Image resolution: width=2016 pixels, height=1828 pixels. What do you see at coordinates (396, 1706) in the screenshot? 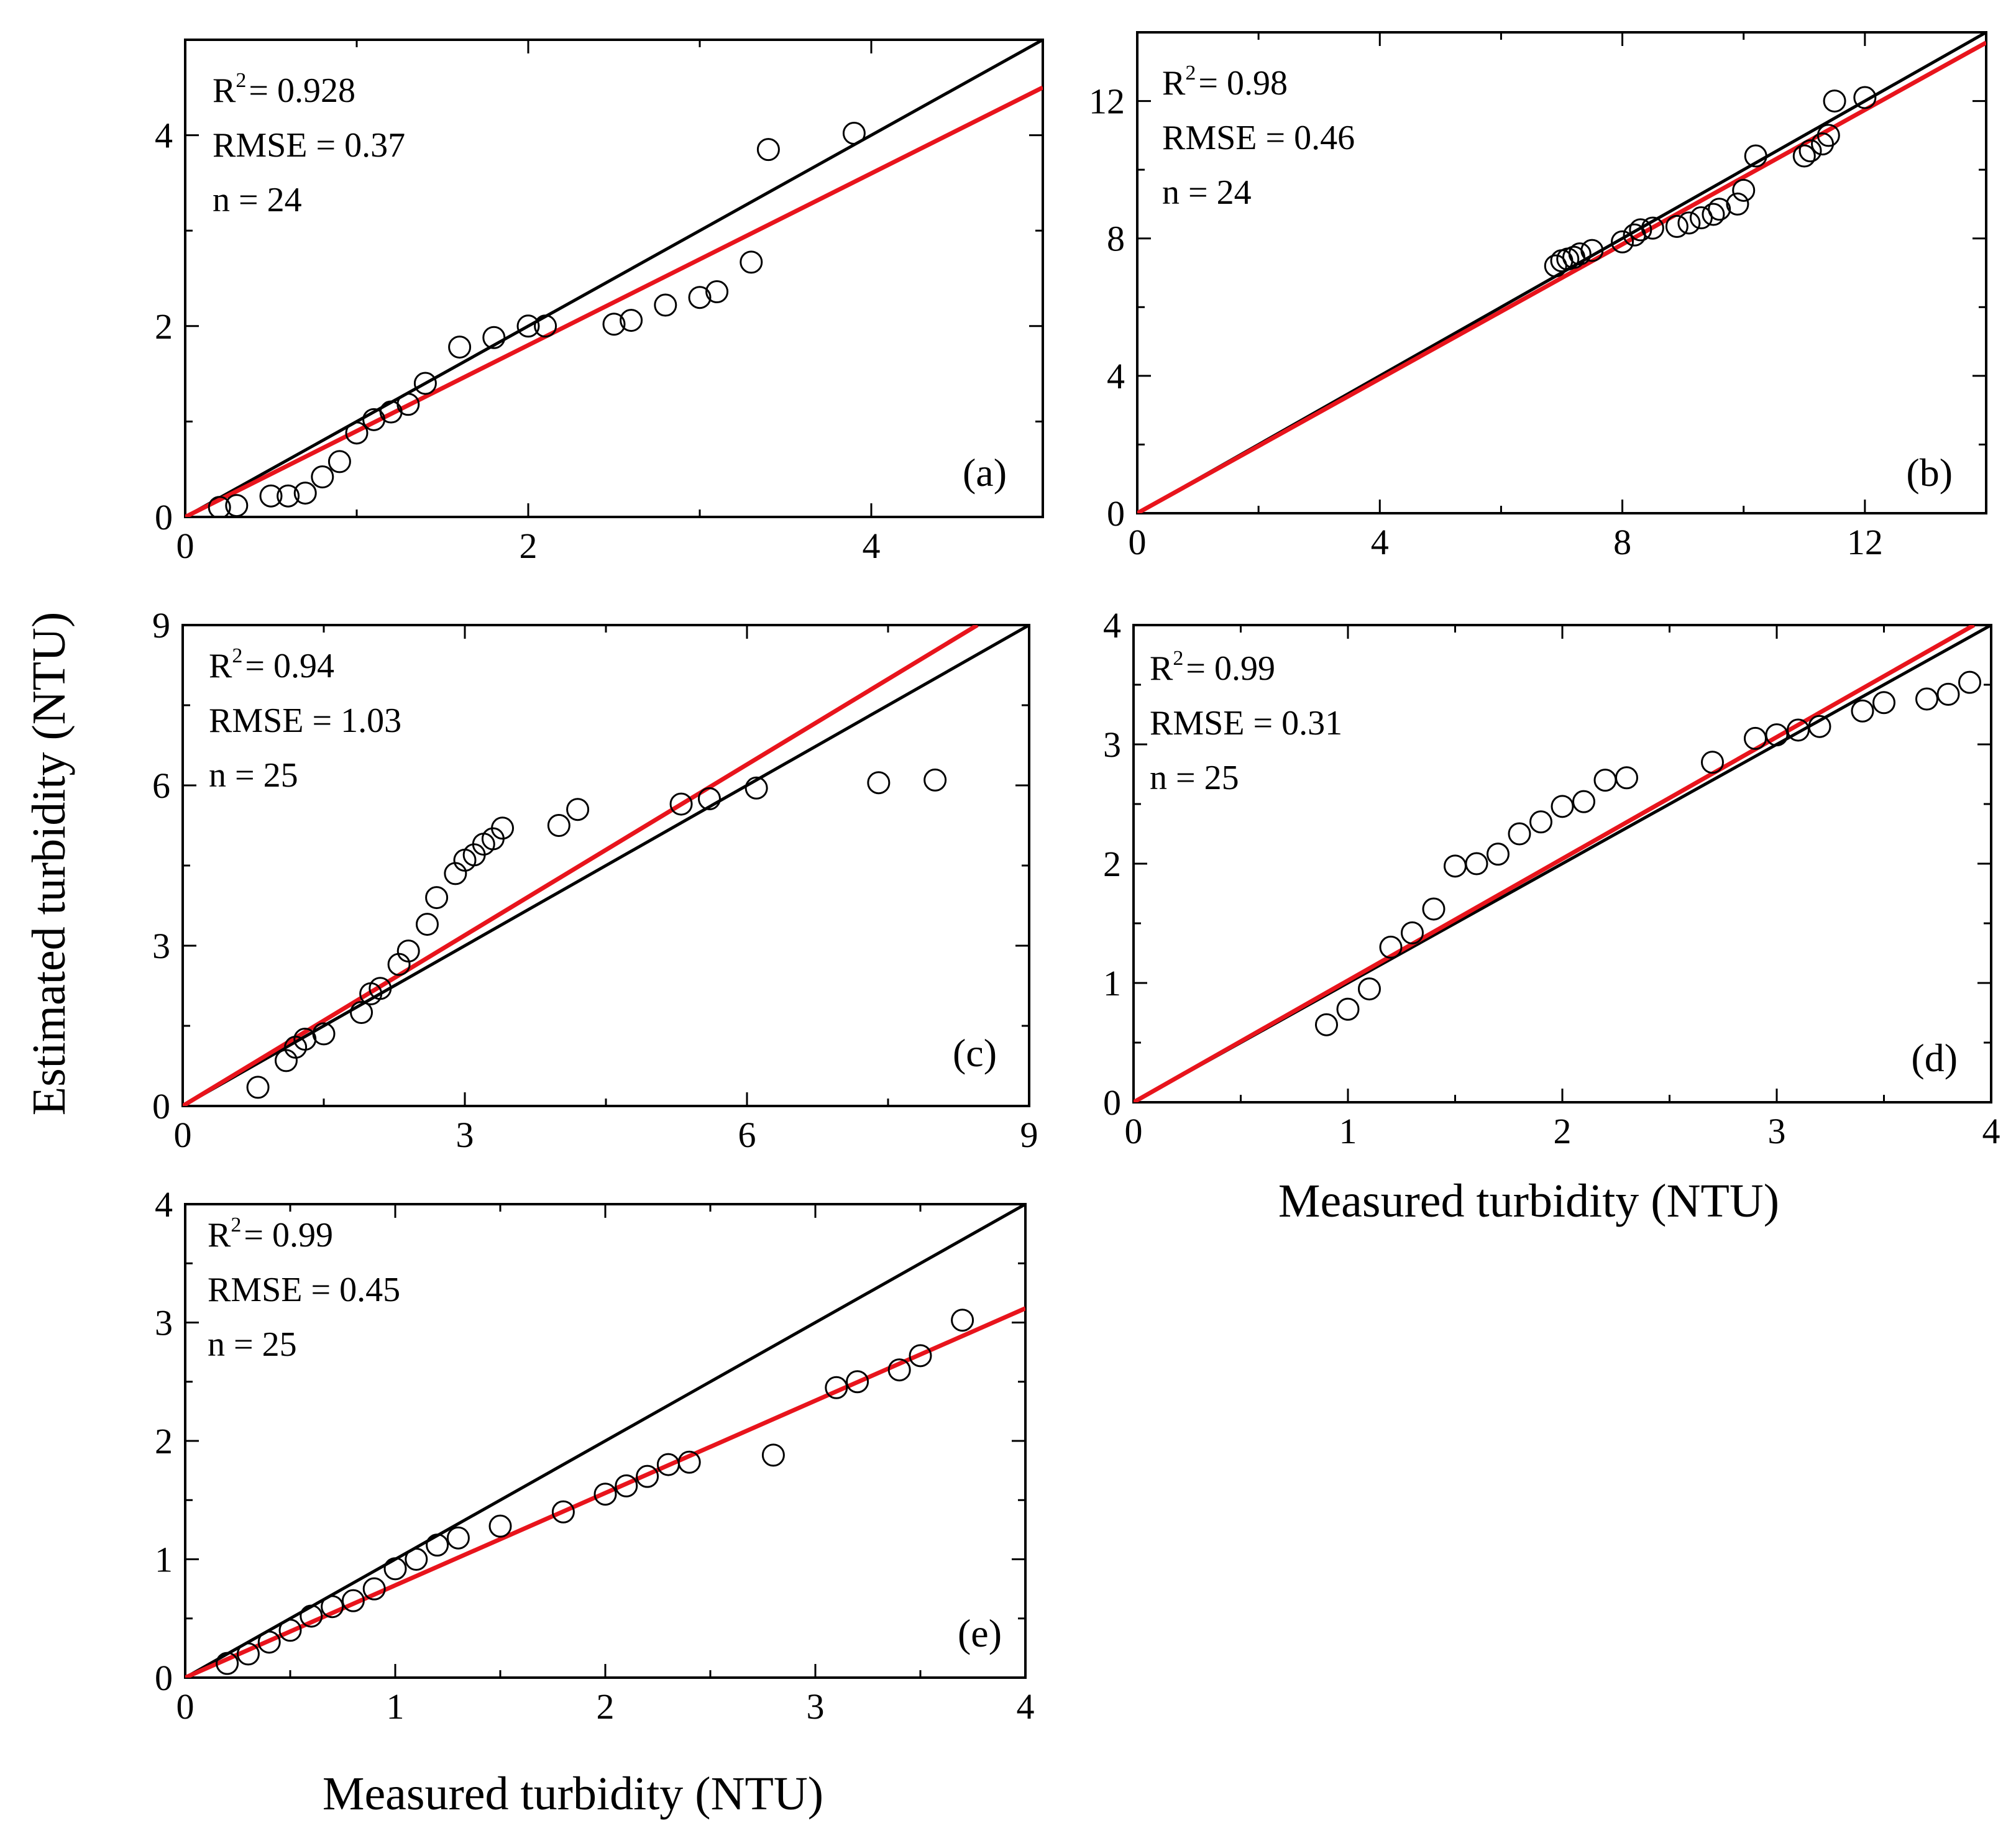
I see `x-tick-label-e: 1` at bounding box center [396, 1706].